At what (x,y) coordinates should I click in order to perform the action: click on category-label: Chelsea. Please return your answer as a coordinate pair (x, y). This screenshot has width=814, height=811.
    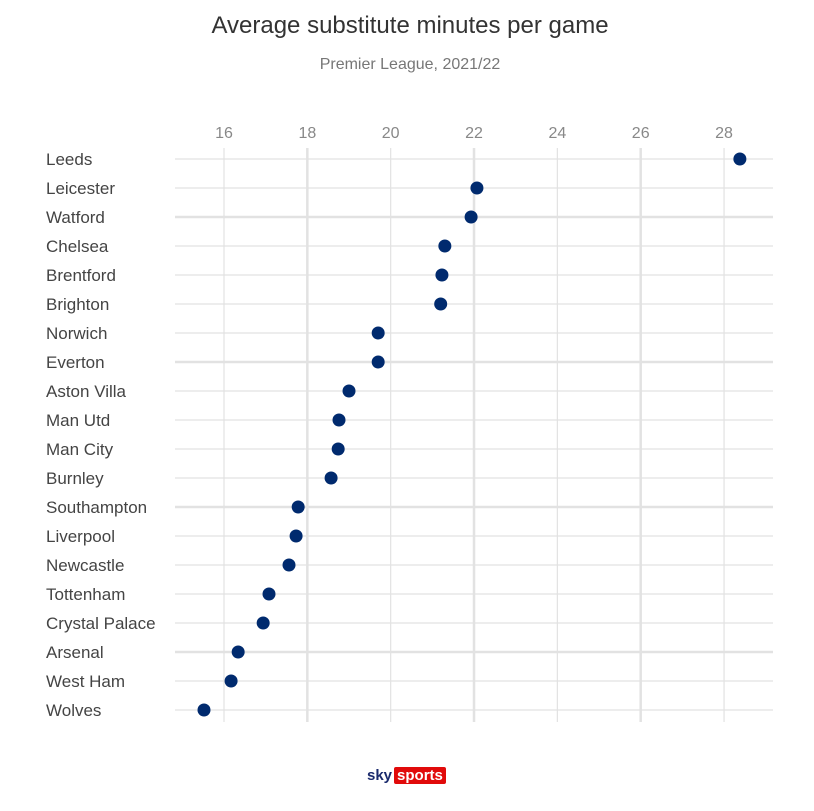
    Looking at the image, I should click on (77, 246).